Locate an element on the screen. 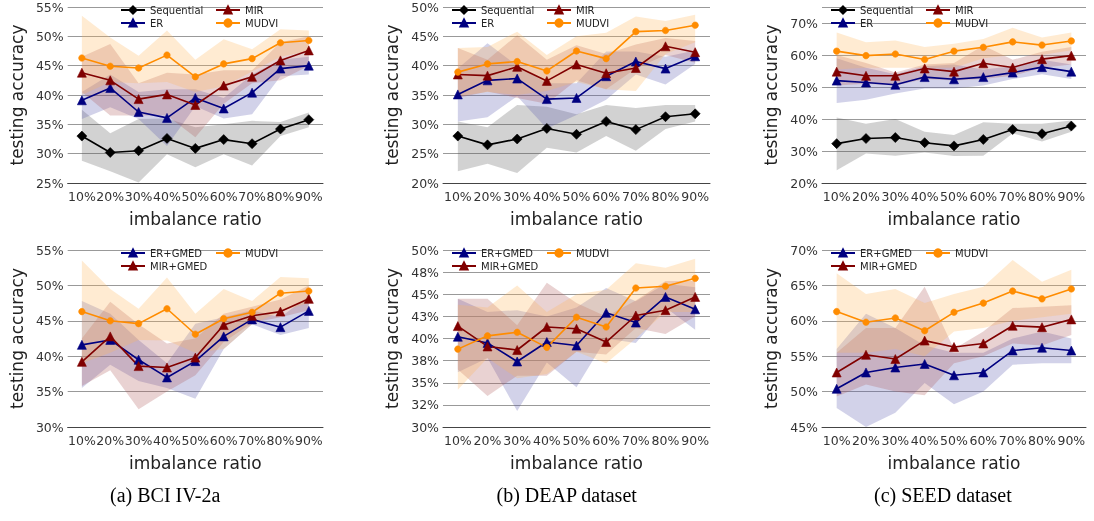  text: (a) BCI IV-2a is located at coordinates (165, 495).